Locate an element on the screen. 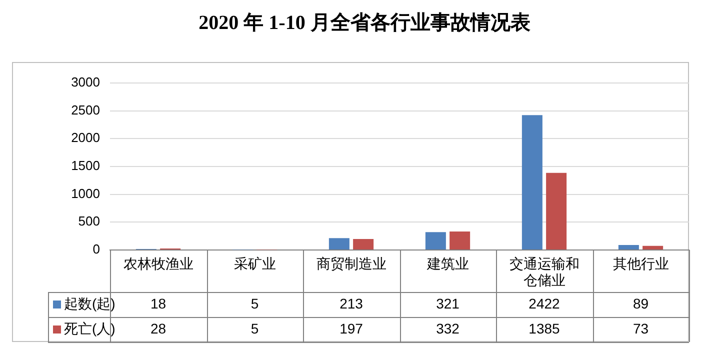 Image resolution: width=701 pixels, height=355 pixels. legend-label: 起数(起) is located at coordinates (90, 303).